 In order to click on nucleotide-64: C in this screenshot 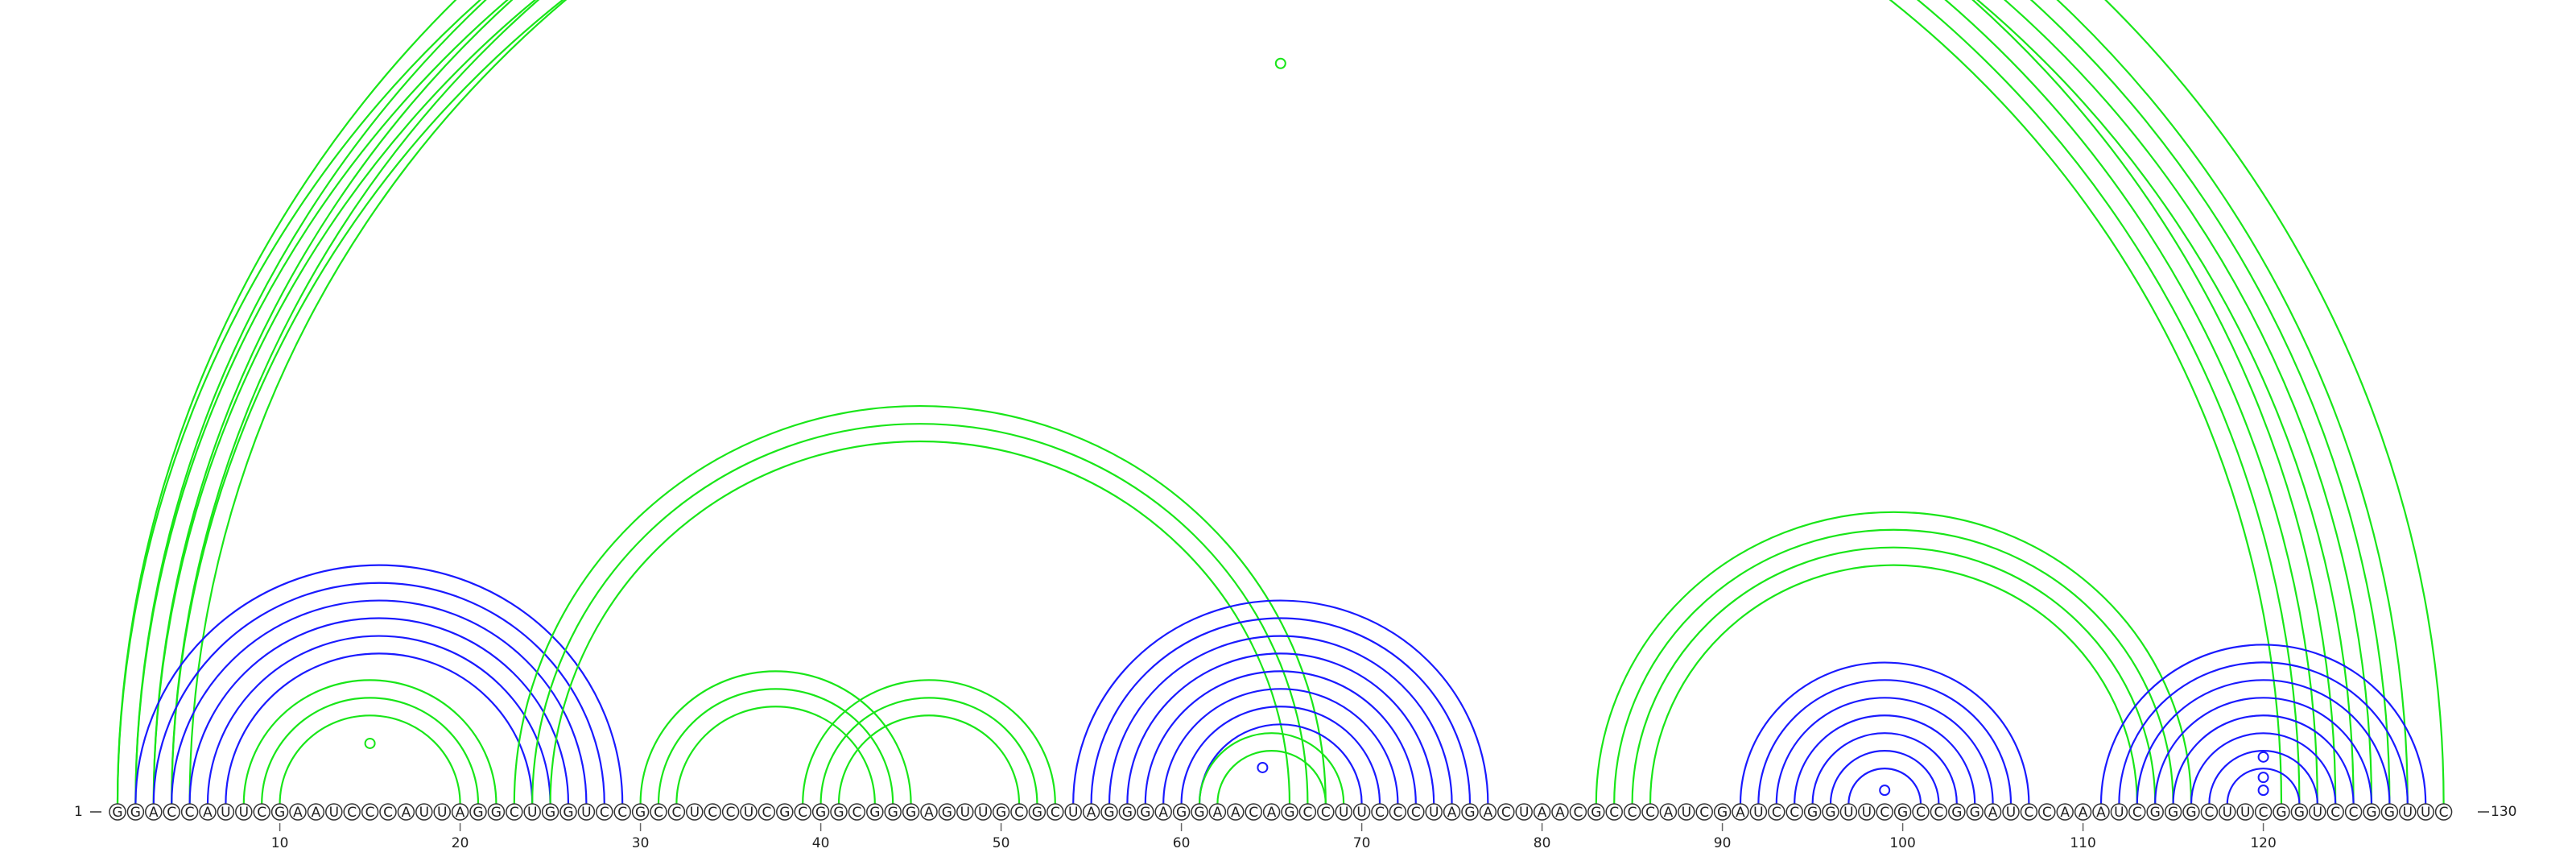, I will do `click(1253, 812)`.